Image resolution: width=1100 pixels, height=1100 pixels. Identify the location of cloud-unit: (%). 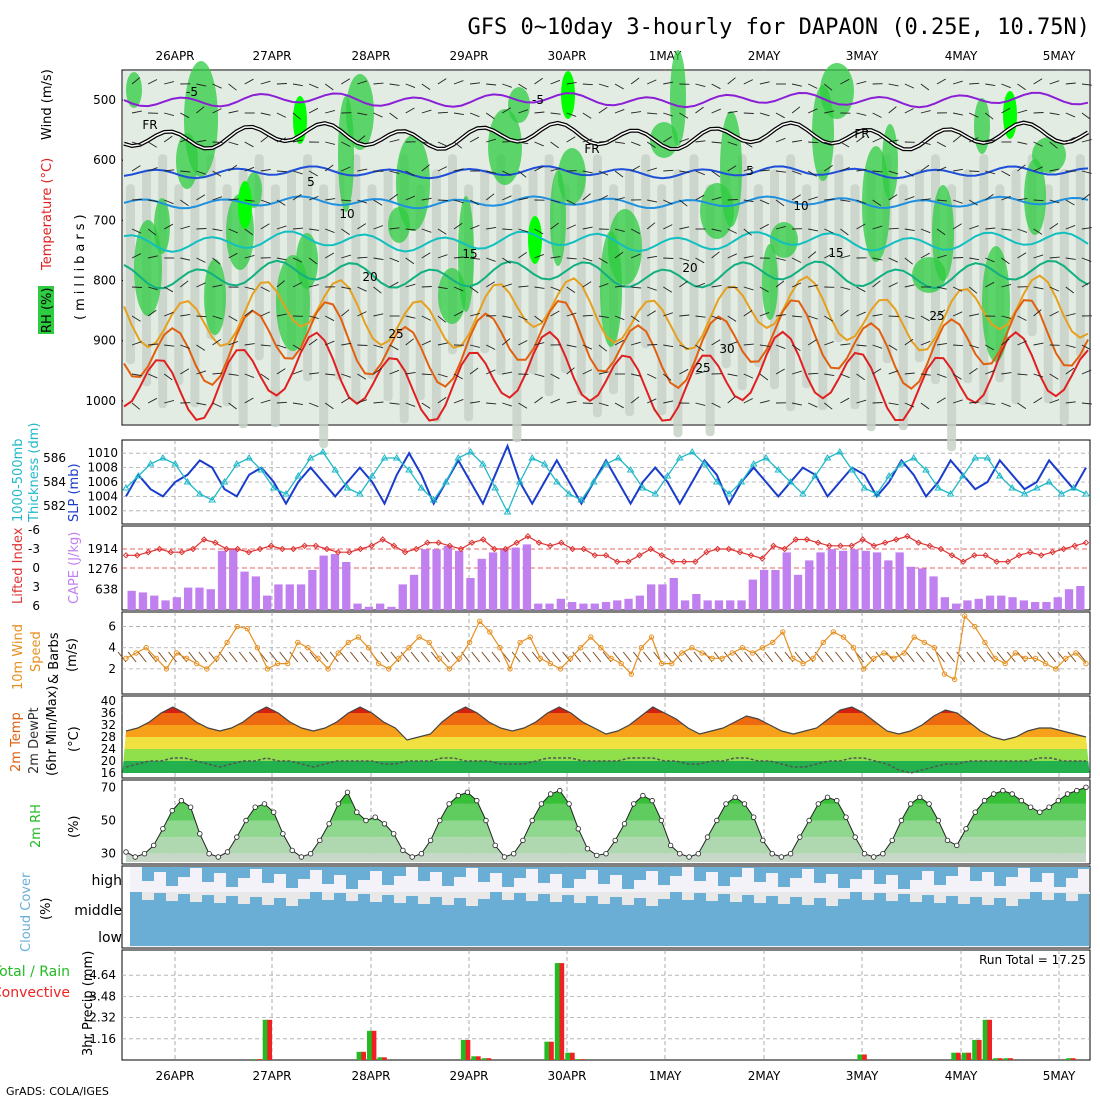
(46, 909).